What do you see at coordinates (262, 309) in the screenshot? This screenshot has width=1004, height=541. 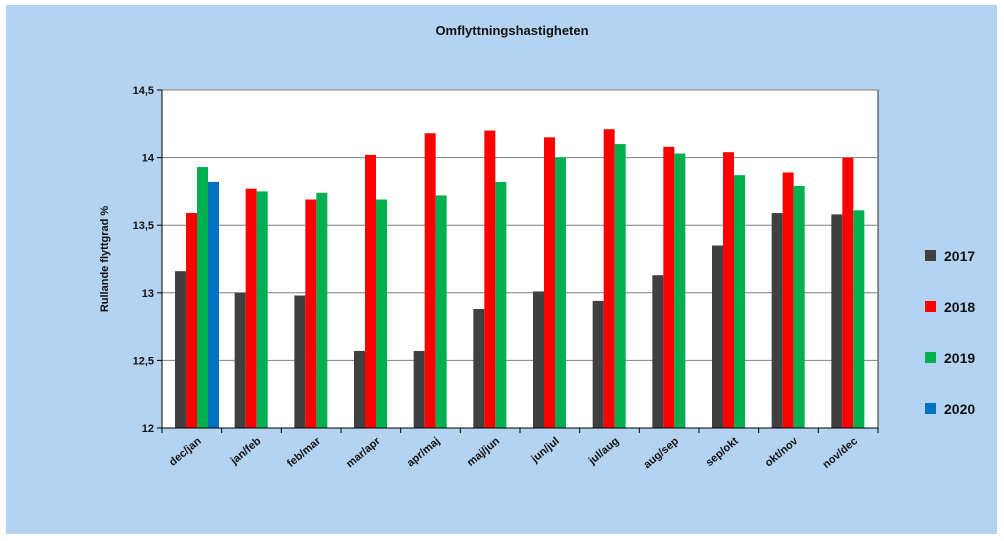 I see `bar-2019-jan-feb` at bounding box center [262, 309].